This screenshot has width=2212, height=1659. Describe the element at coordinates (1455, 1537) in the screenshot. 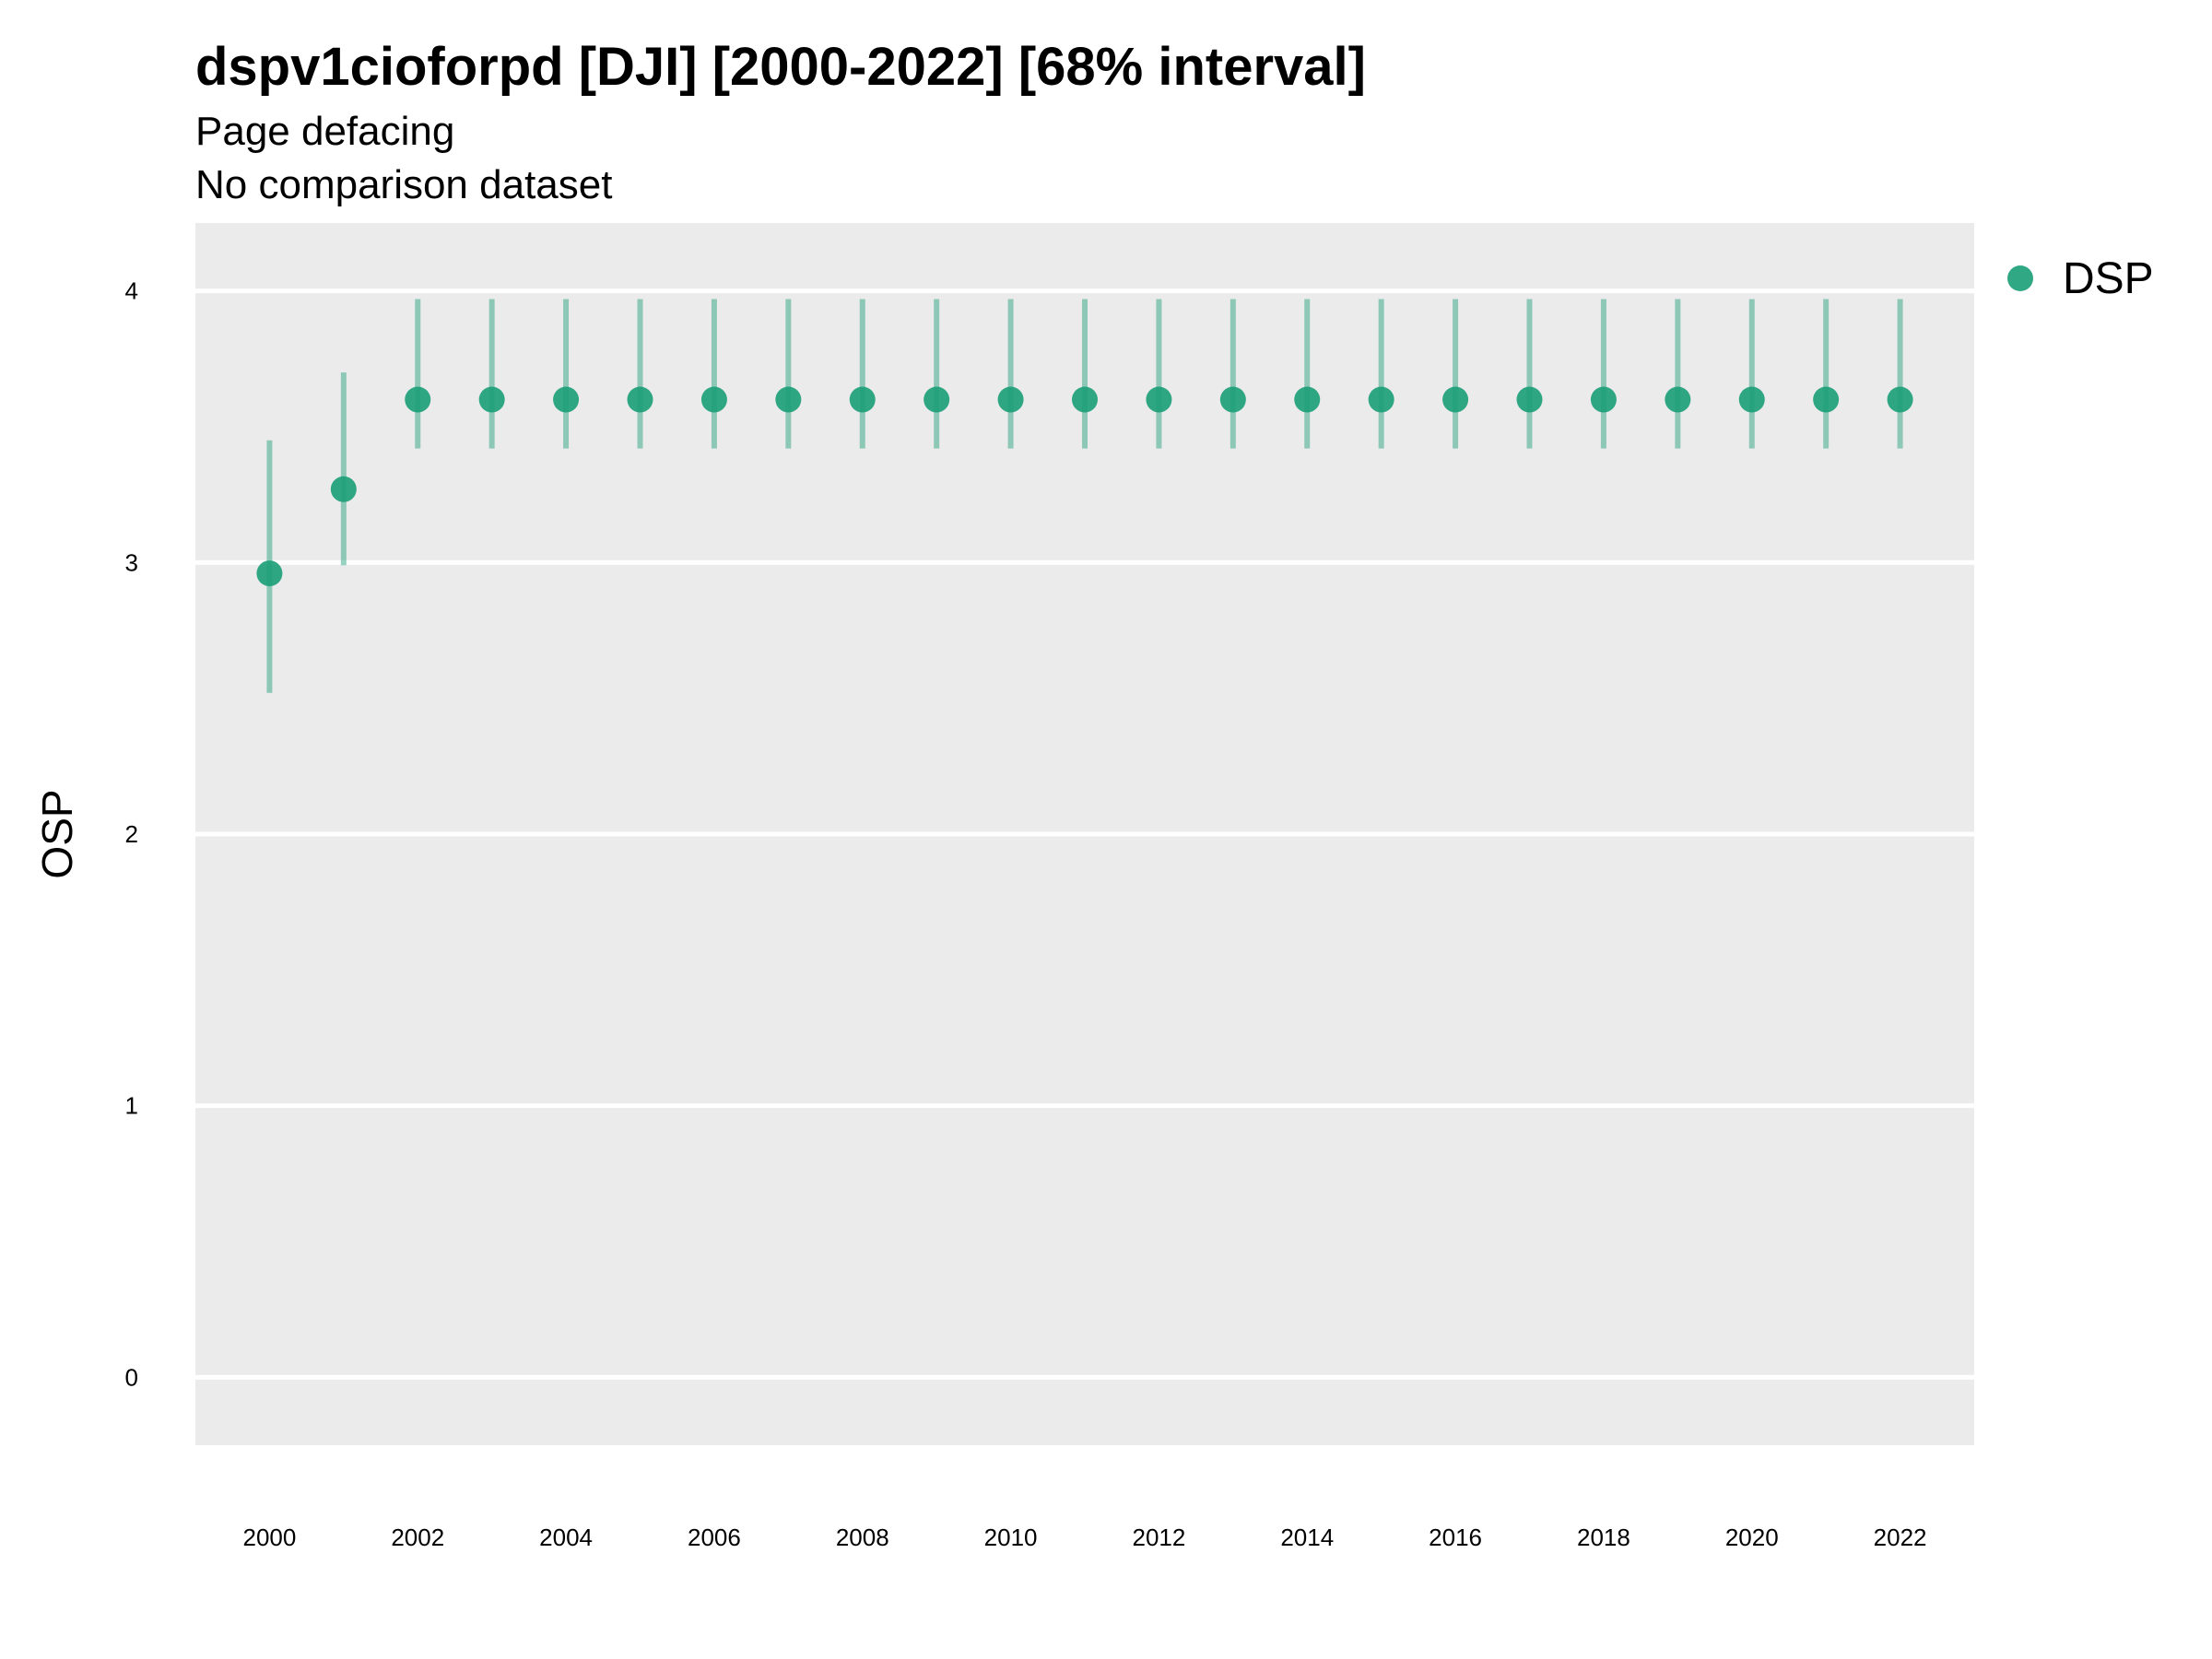

I see `x-tick-label: 2016` at that location.